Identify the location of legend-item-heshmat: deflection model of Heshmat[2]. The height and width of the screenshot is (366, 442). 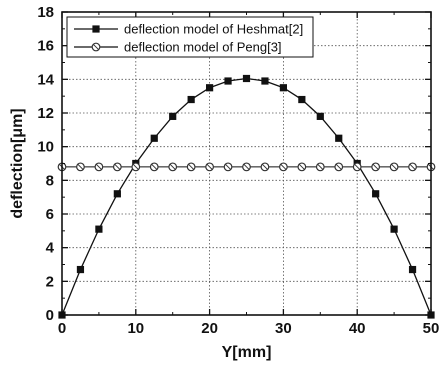
(188, 29).